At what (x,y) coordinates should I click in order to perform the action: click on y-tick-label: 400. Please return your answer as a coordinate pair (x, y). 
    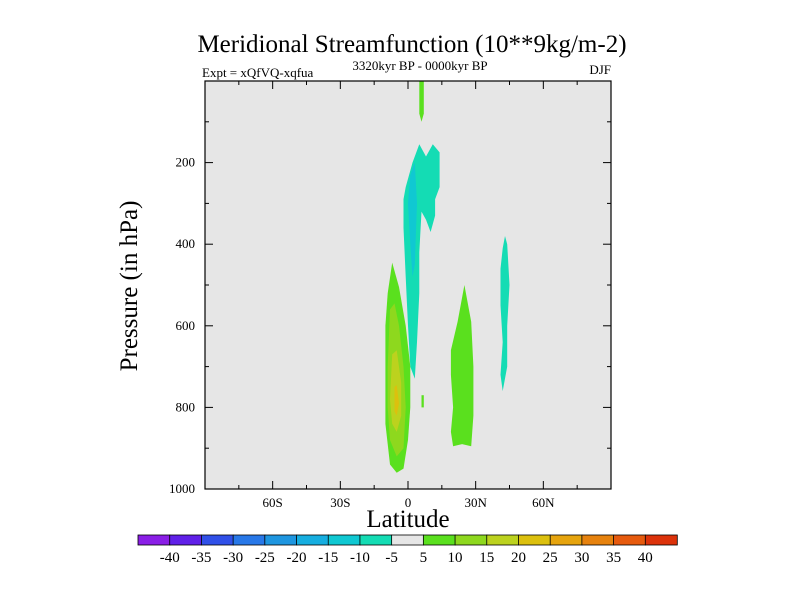
    Looking at the image, I should click on (186, 243).